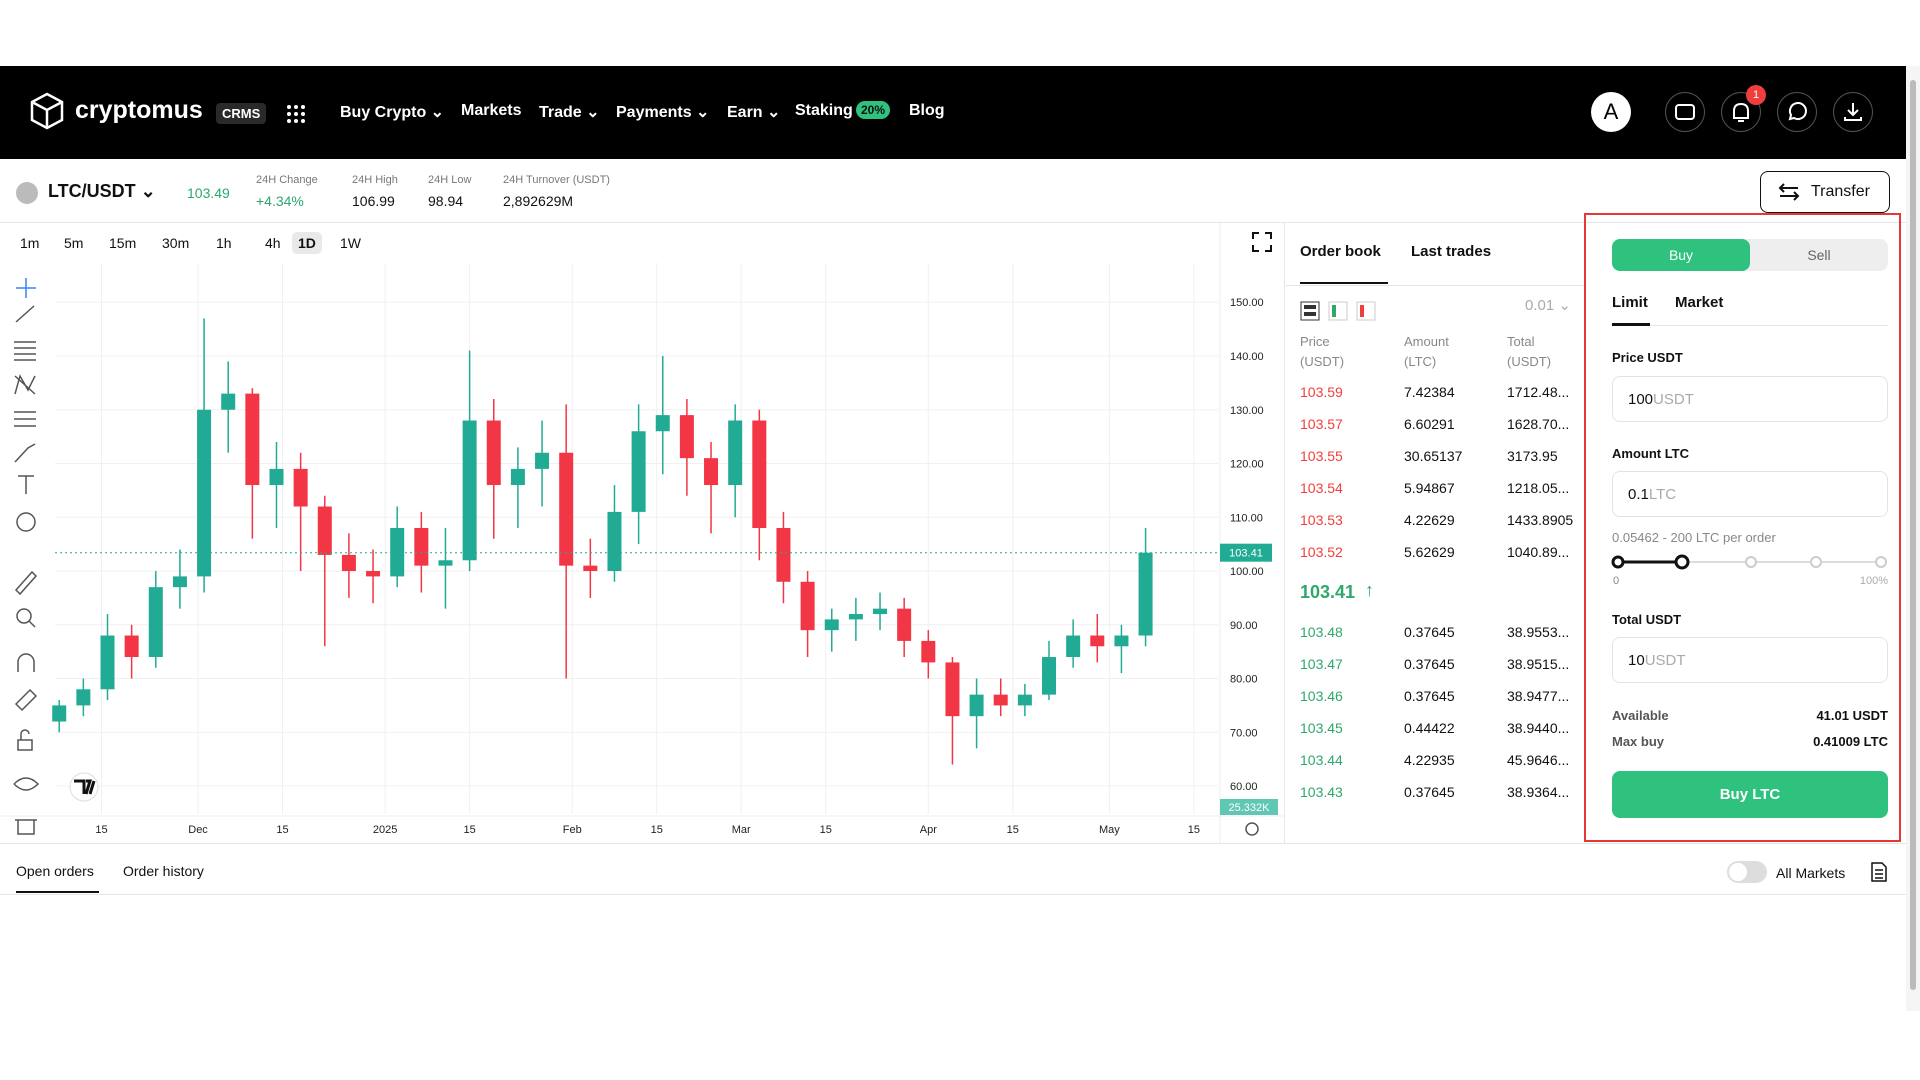  Describe the element at coordinates (1429, 488) in the screenshot. I see `ask-cell: 5.94867` at that location.